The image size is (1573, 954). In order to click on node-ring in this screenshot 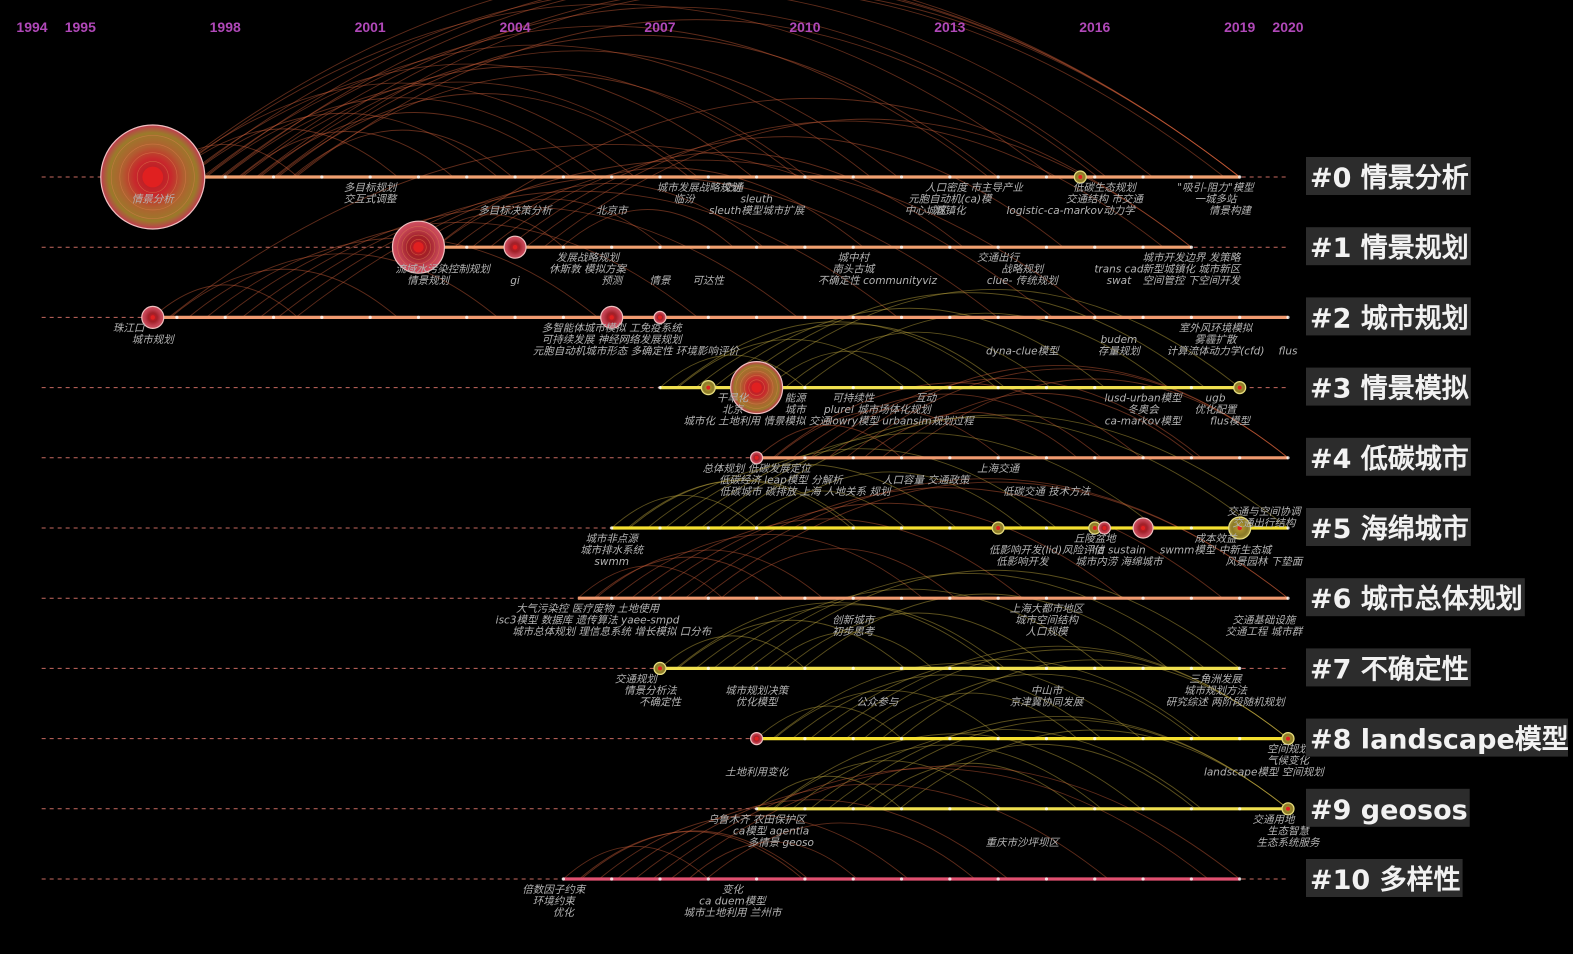, I will do `click(418, 247)`.